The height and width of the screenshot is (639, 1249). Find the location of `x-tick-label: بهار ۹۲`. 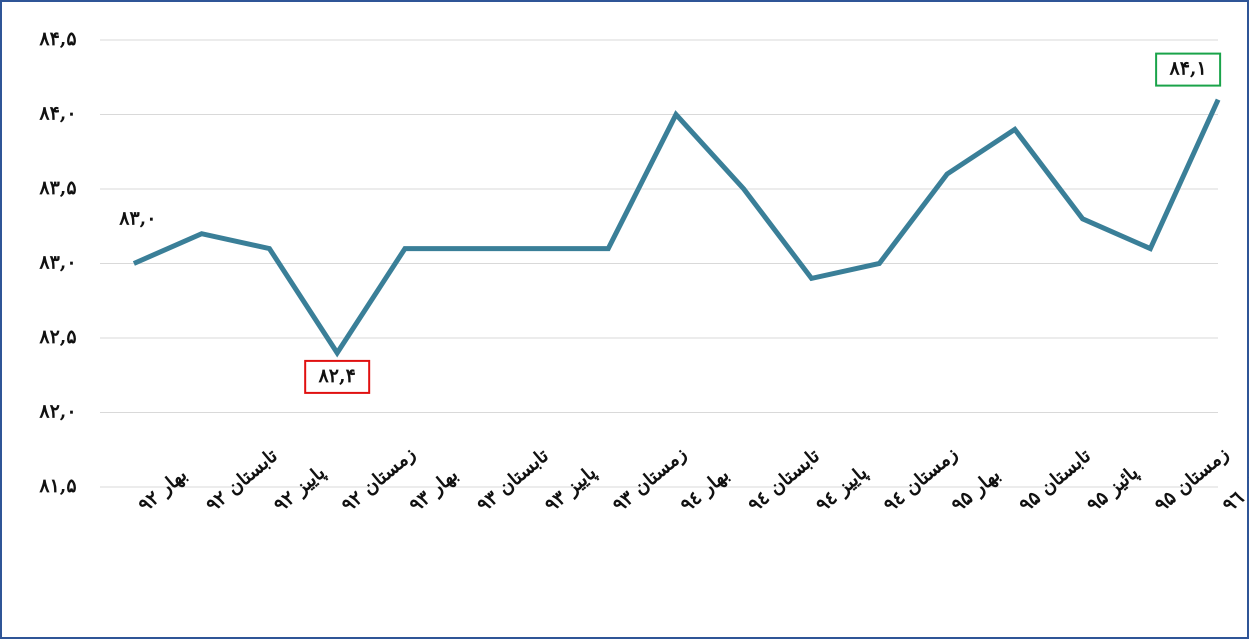

x-tick-label: بهار ۹۲ is located at coordinates (162, 490).